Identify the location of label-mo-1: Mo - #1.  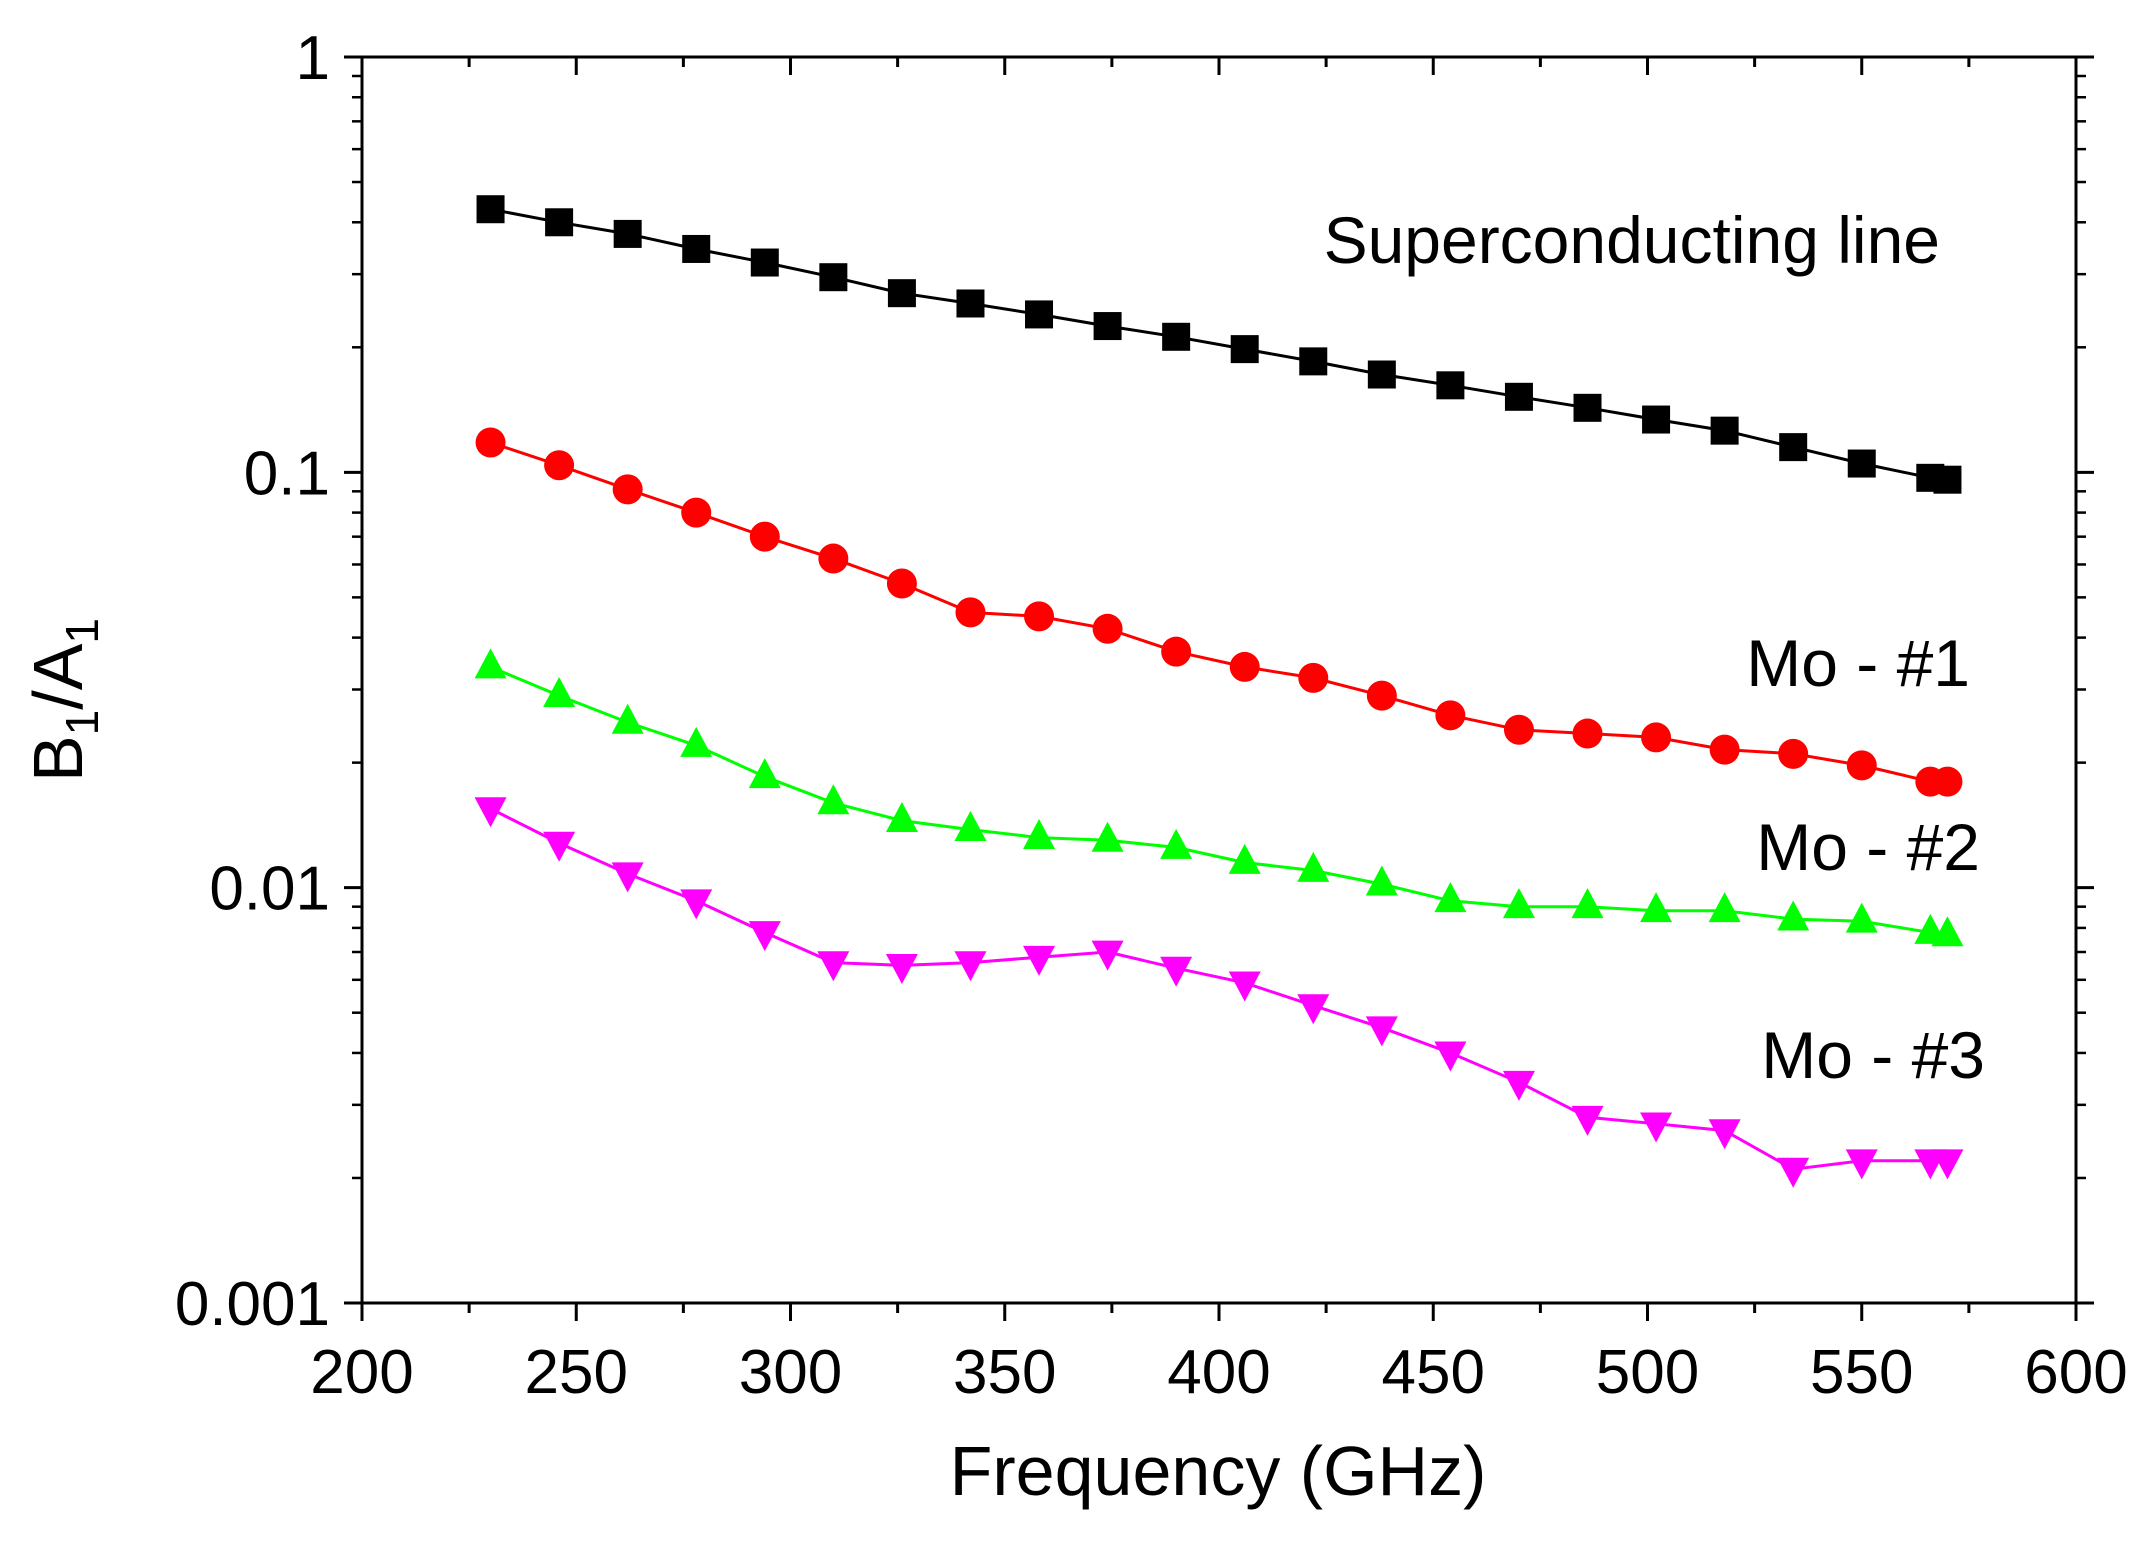
(1858, 663).